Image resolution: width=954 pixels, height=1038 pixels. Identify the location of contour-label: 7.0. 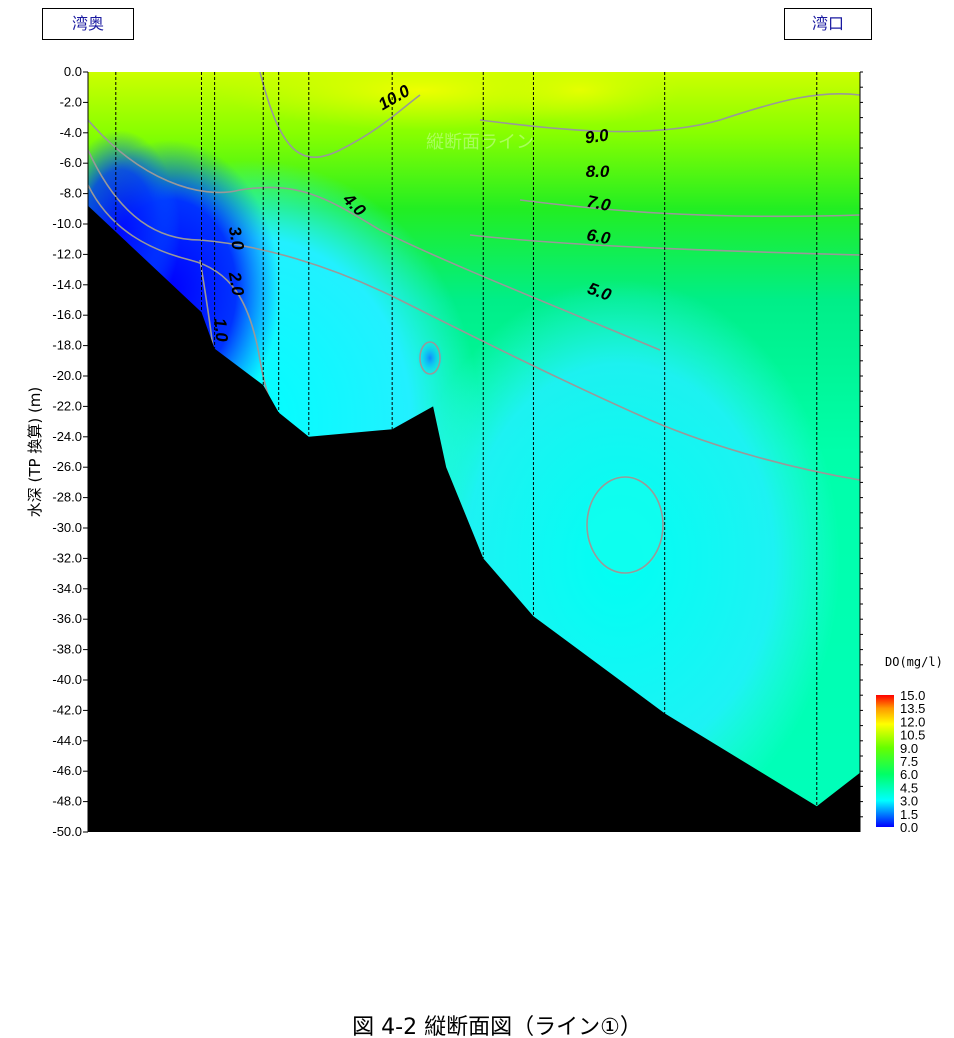
(599, 204).